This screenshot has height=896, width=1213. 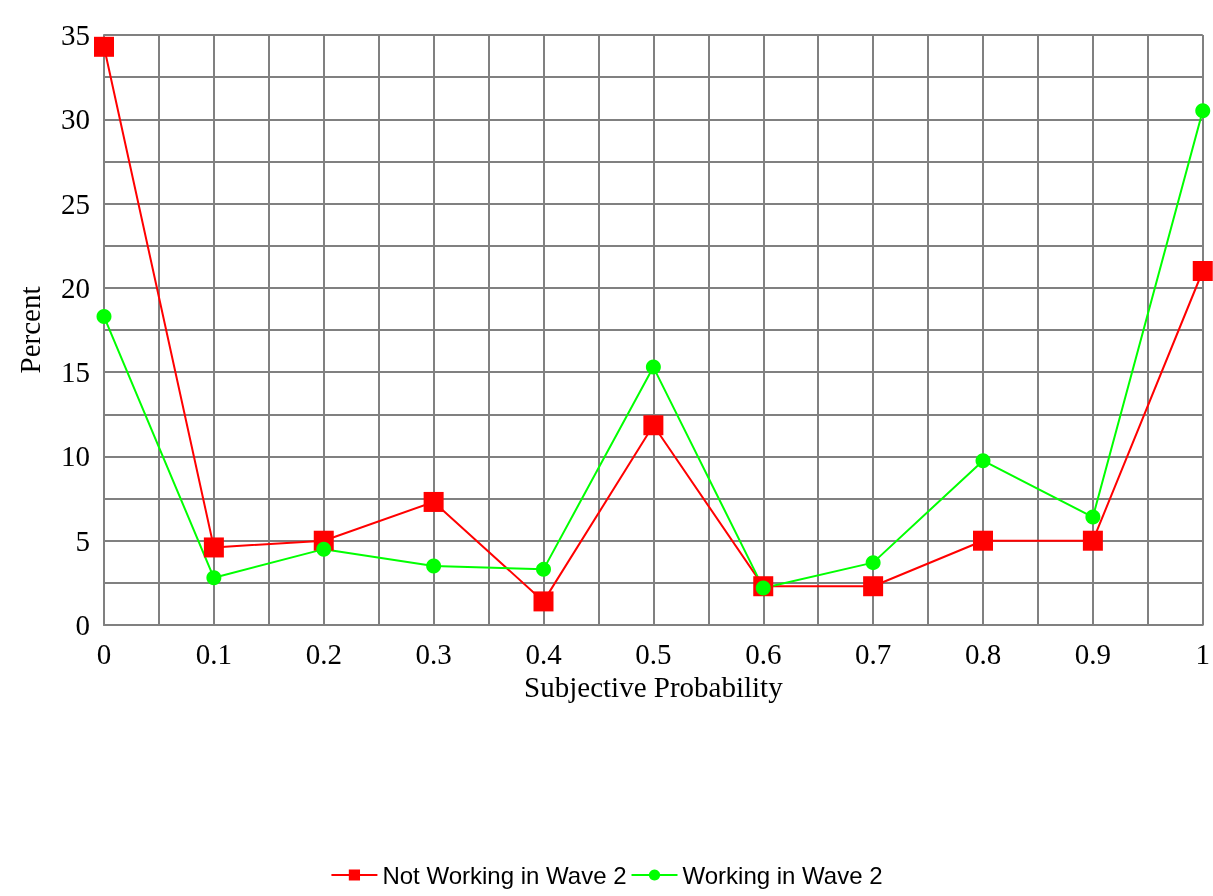 I want to click on y-tick-label: 5, so click(x=82, y=540).